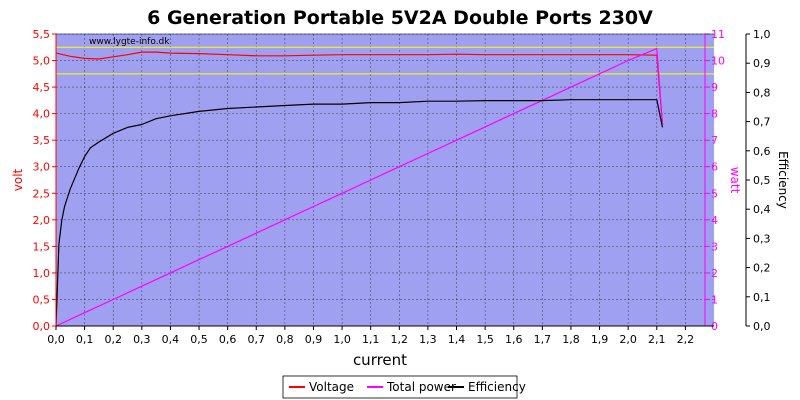  Describe the element at coordinates (714, 299) in the screenshot. I see `y-mid-tick-label: 1` at that location.